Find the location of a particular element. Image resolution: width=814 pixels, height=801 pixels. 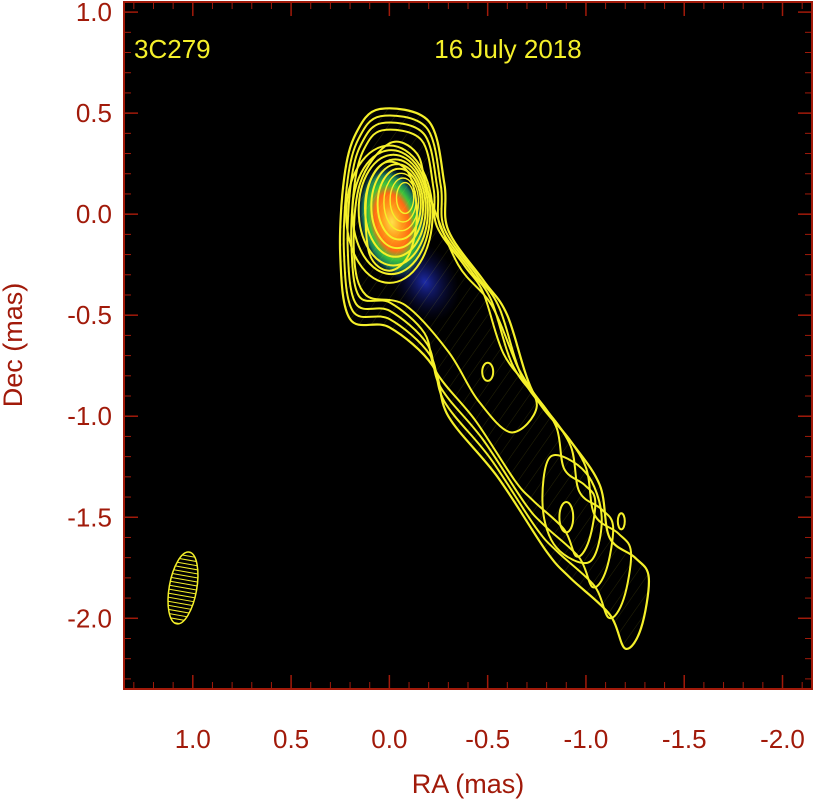

x-tick-label: -1.5 is located at coordinates (684, 739).